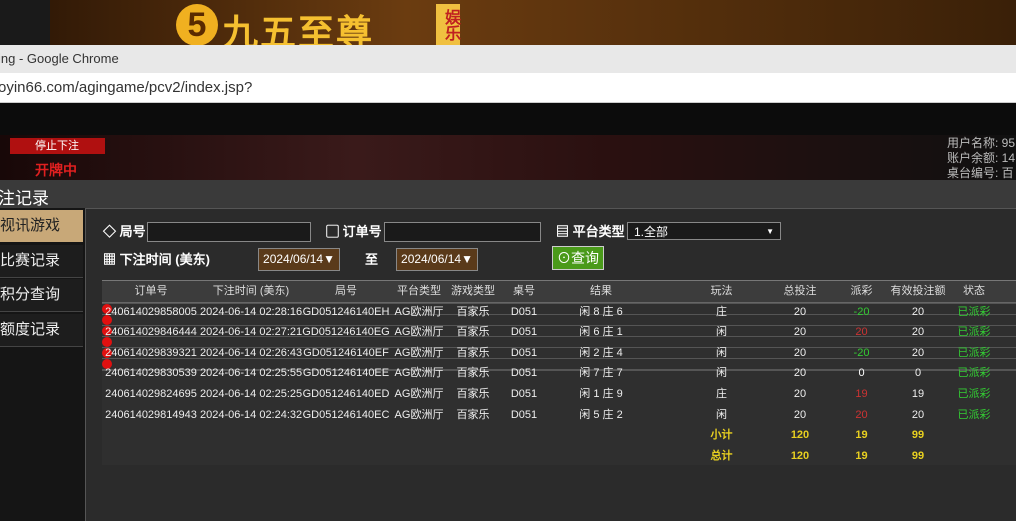  I want to click on cell: 2024-06-14 02:24:32, so click(251, 414).